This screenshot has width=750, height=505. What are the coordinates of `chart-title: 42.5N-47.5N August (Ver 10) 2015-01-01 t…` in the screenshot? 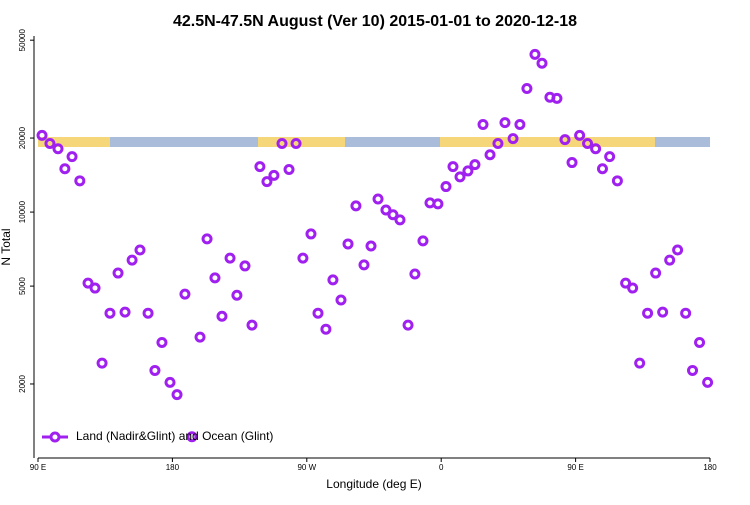 It's located at (375, 21).